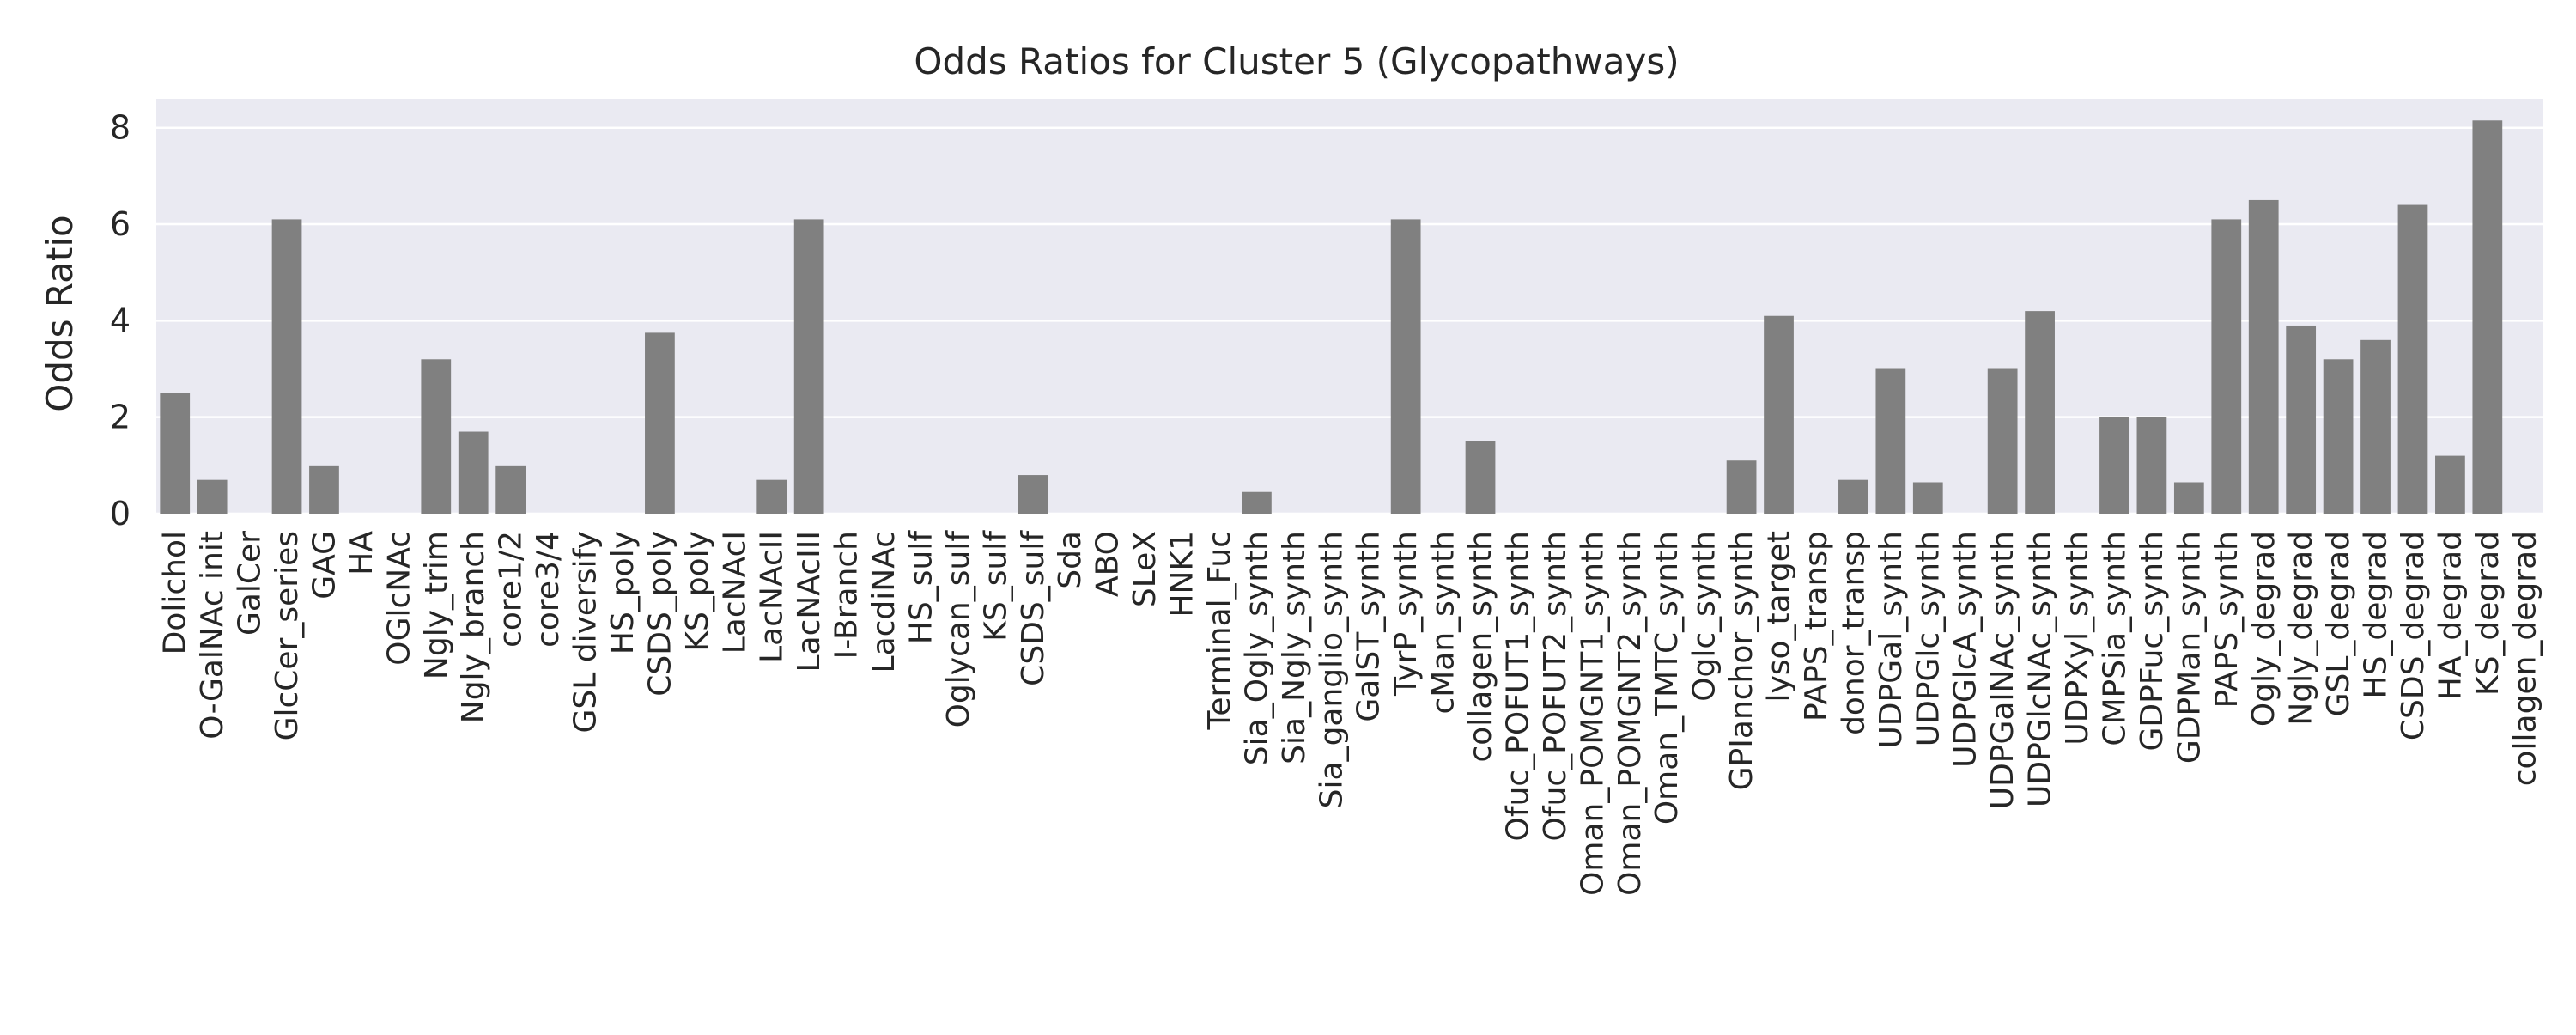 The height and width of the screenshot is (1035, 2576). I want to click on x-tick-label: LacdiNAc, so click(884, 602).